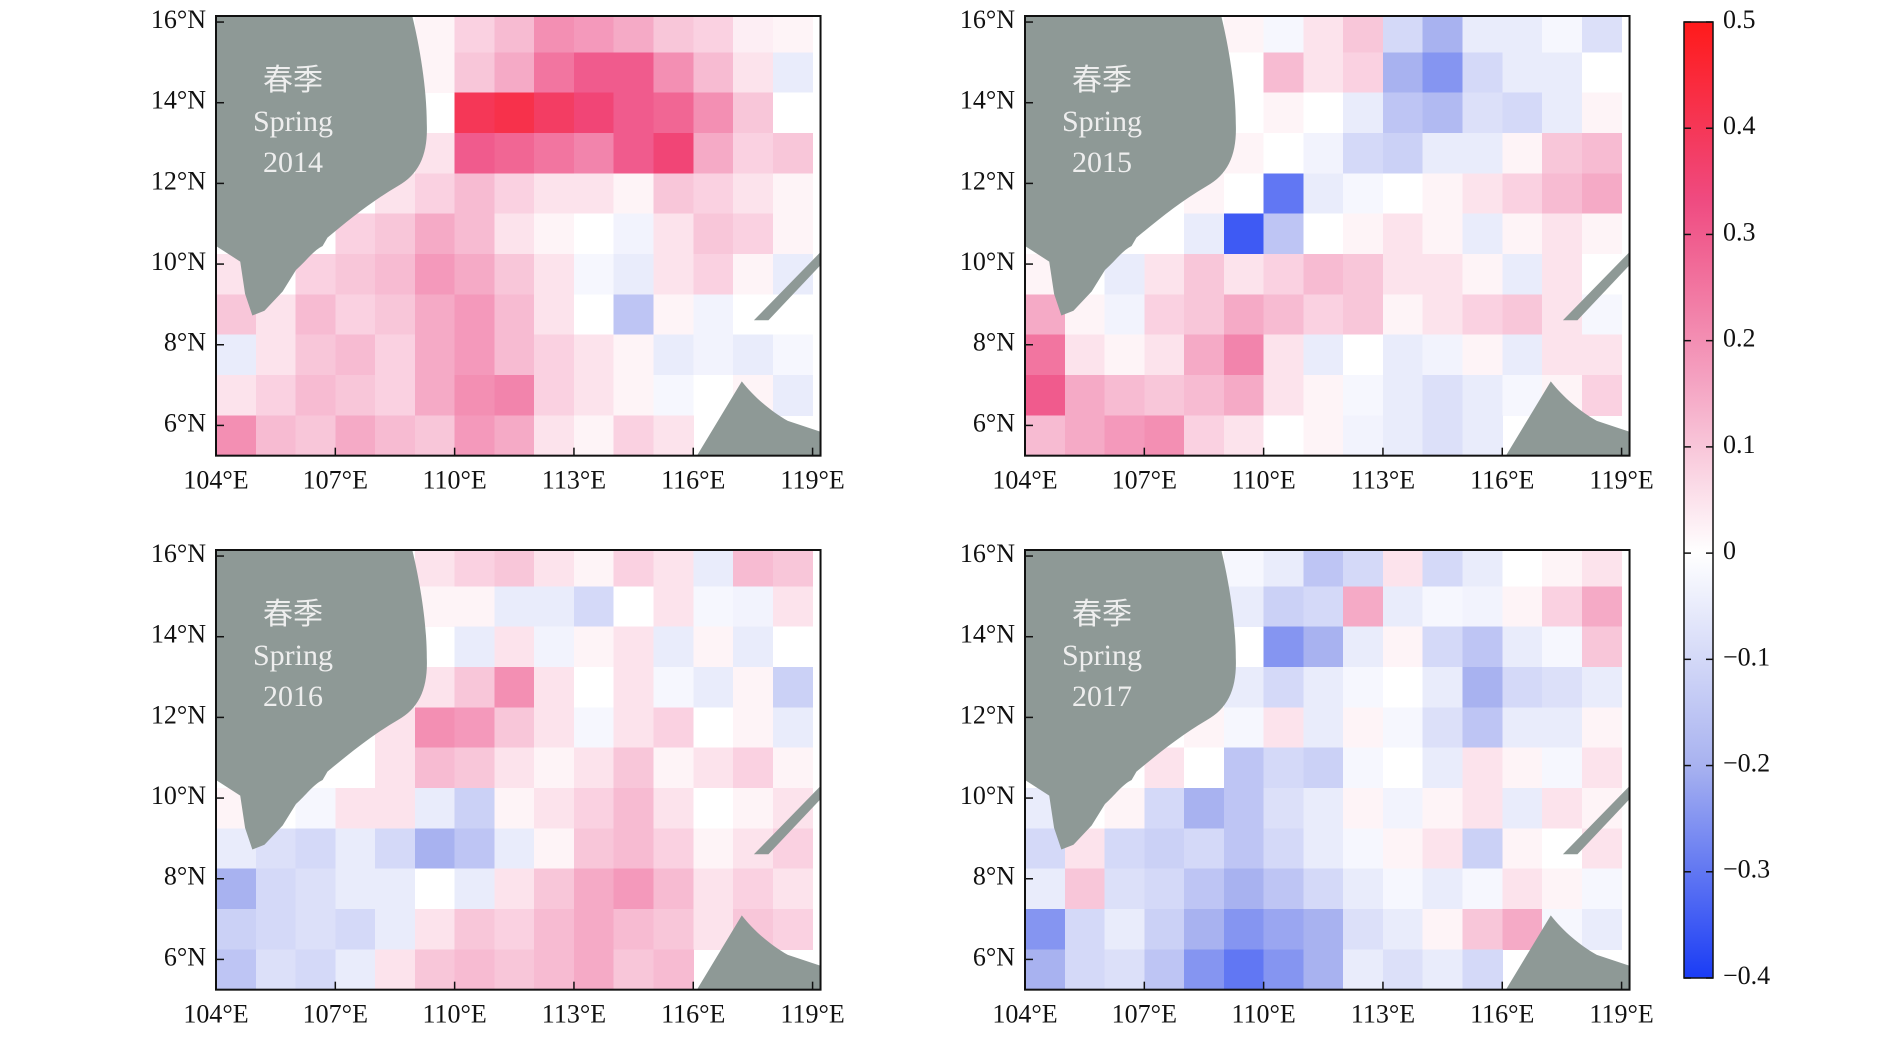 This screenshot has height=1054, width=1890. Describe the element at coordinates (1102, 696) in the screenshot. I see `panel-label: 2017` at that location.